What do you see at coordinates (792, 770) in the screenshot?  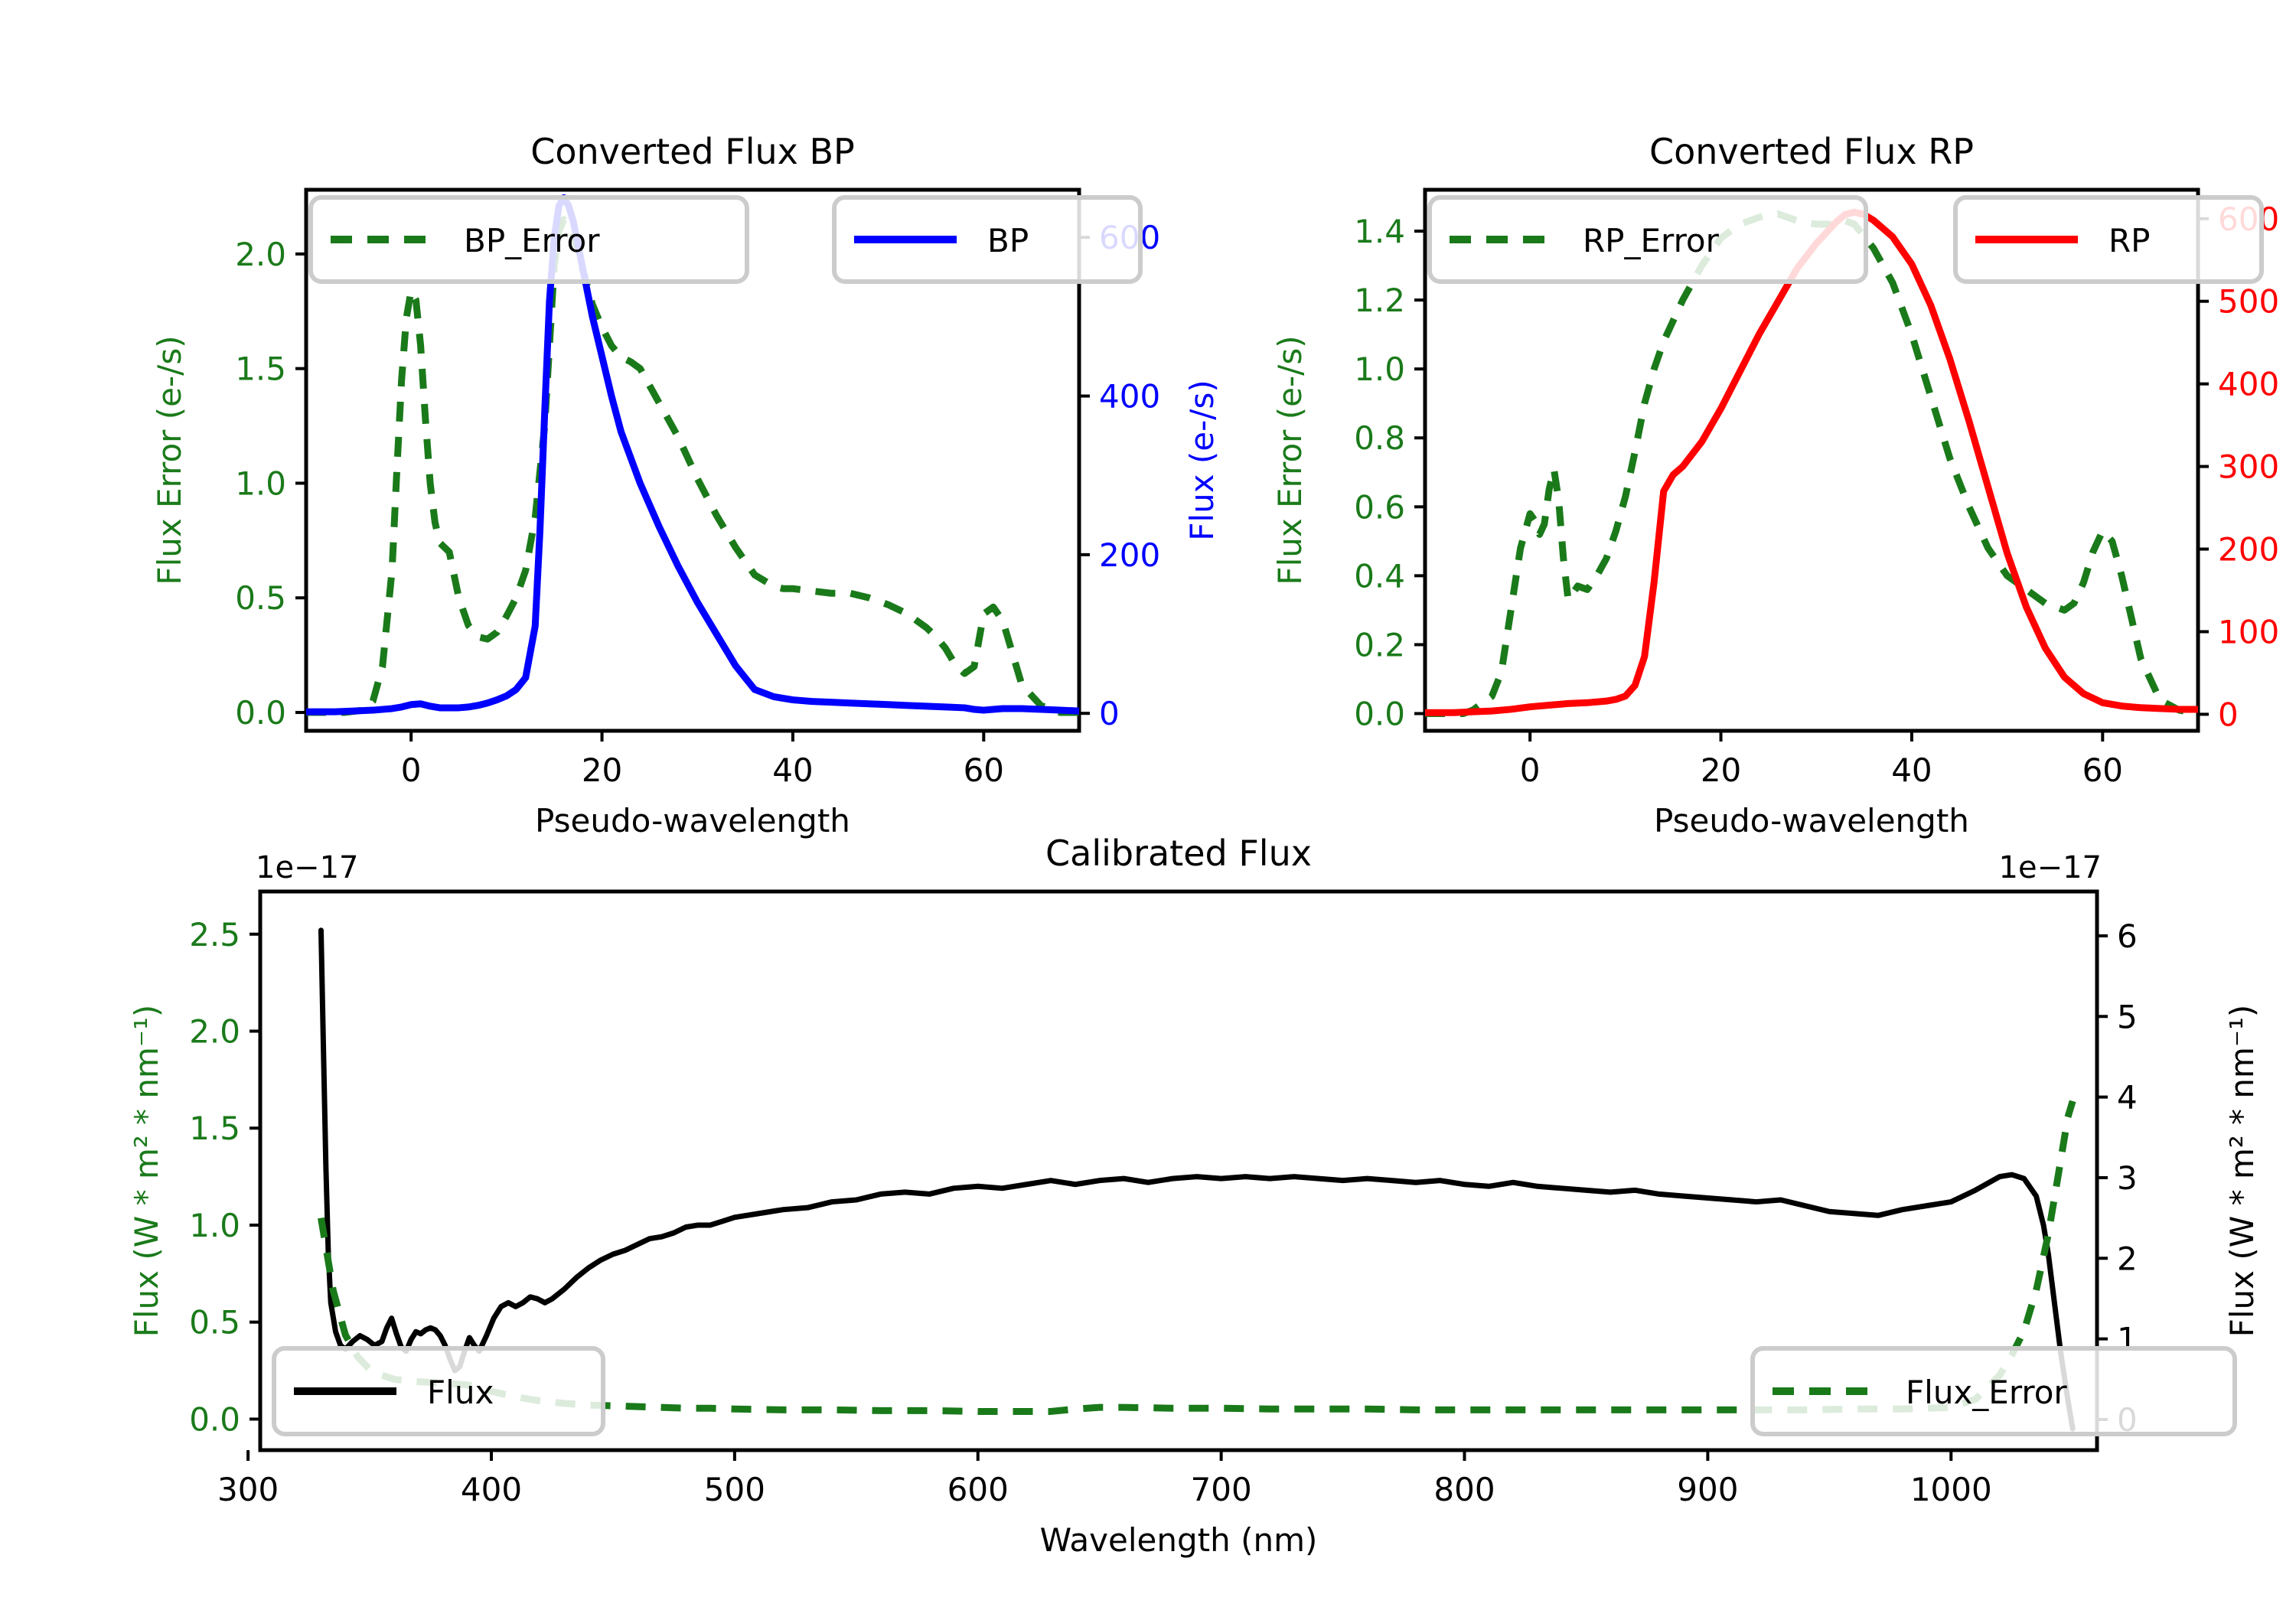 I see `xticklabel-bp-2: 40` at bounding box center [792, 770].